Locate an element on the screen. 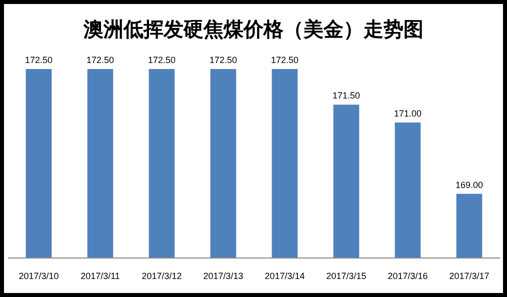  x-tick-label: 2017/3/13 is located at coordinates (223, 276).